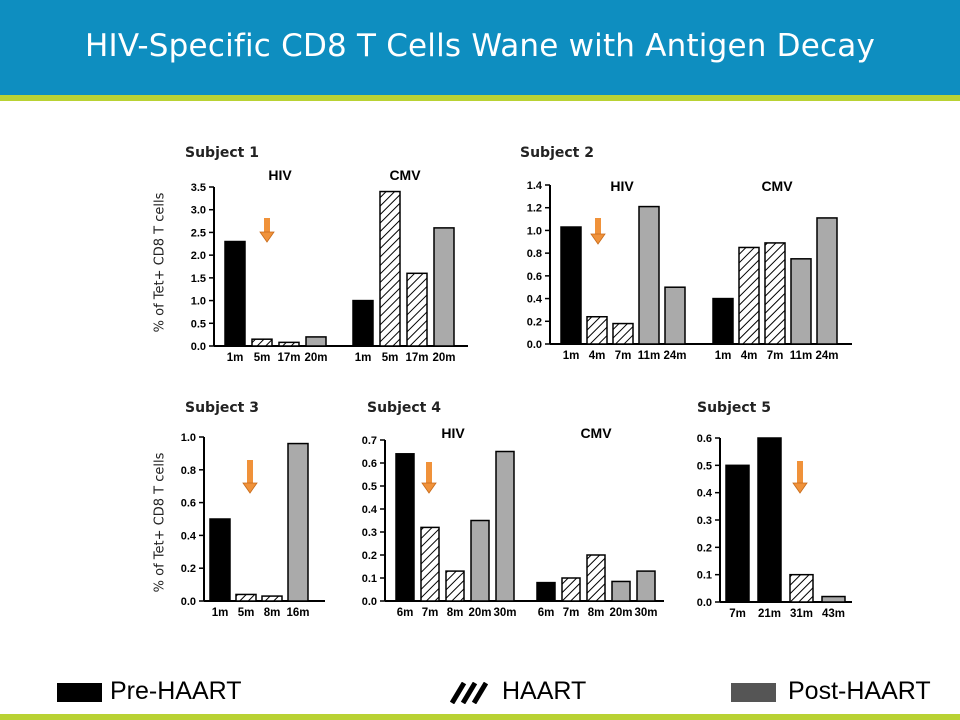 The image size is (960, 720). I want to click on chart-2-ytick-label: 0.8, so click(534, 254).